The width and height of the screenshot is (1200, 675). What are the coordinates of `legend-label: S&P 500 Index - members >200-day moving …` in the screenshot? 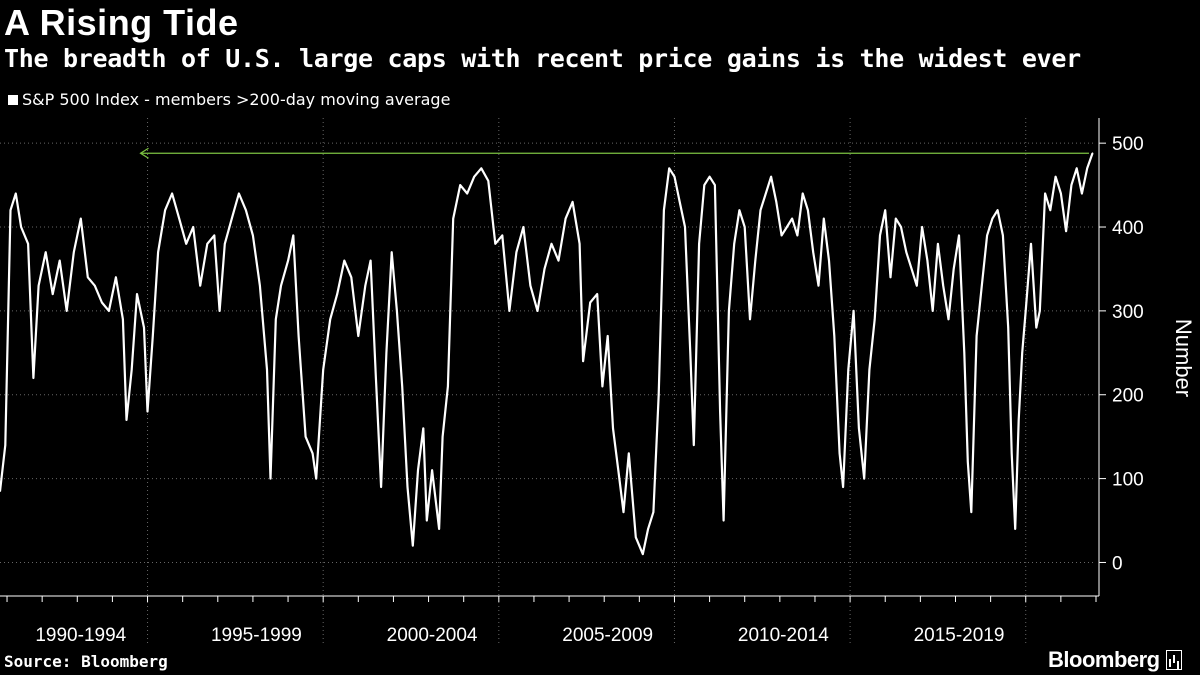 It's located at (236, 99).